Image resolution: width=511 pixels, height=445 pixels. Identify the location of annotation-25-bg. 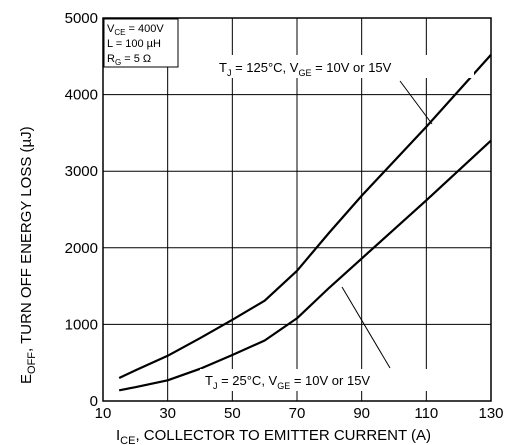
(331, 380).